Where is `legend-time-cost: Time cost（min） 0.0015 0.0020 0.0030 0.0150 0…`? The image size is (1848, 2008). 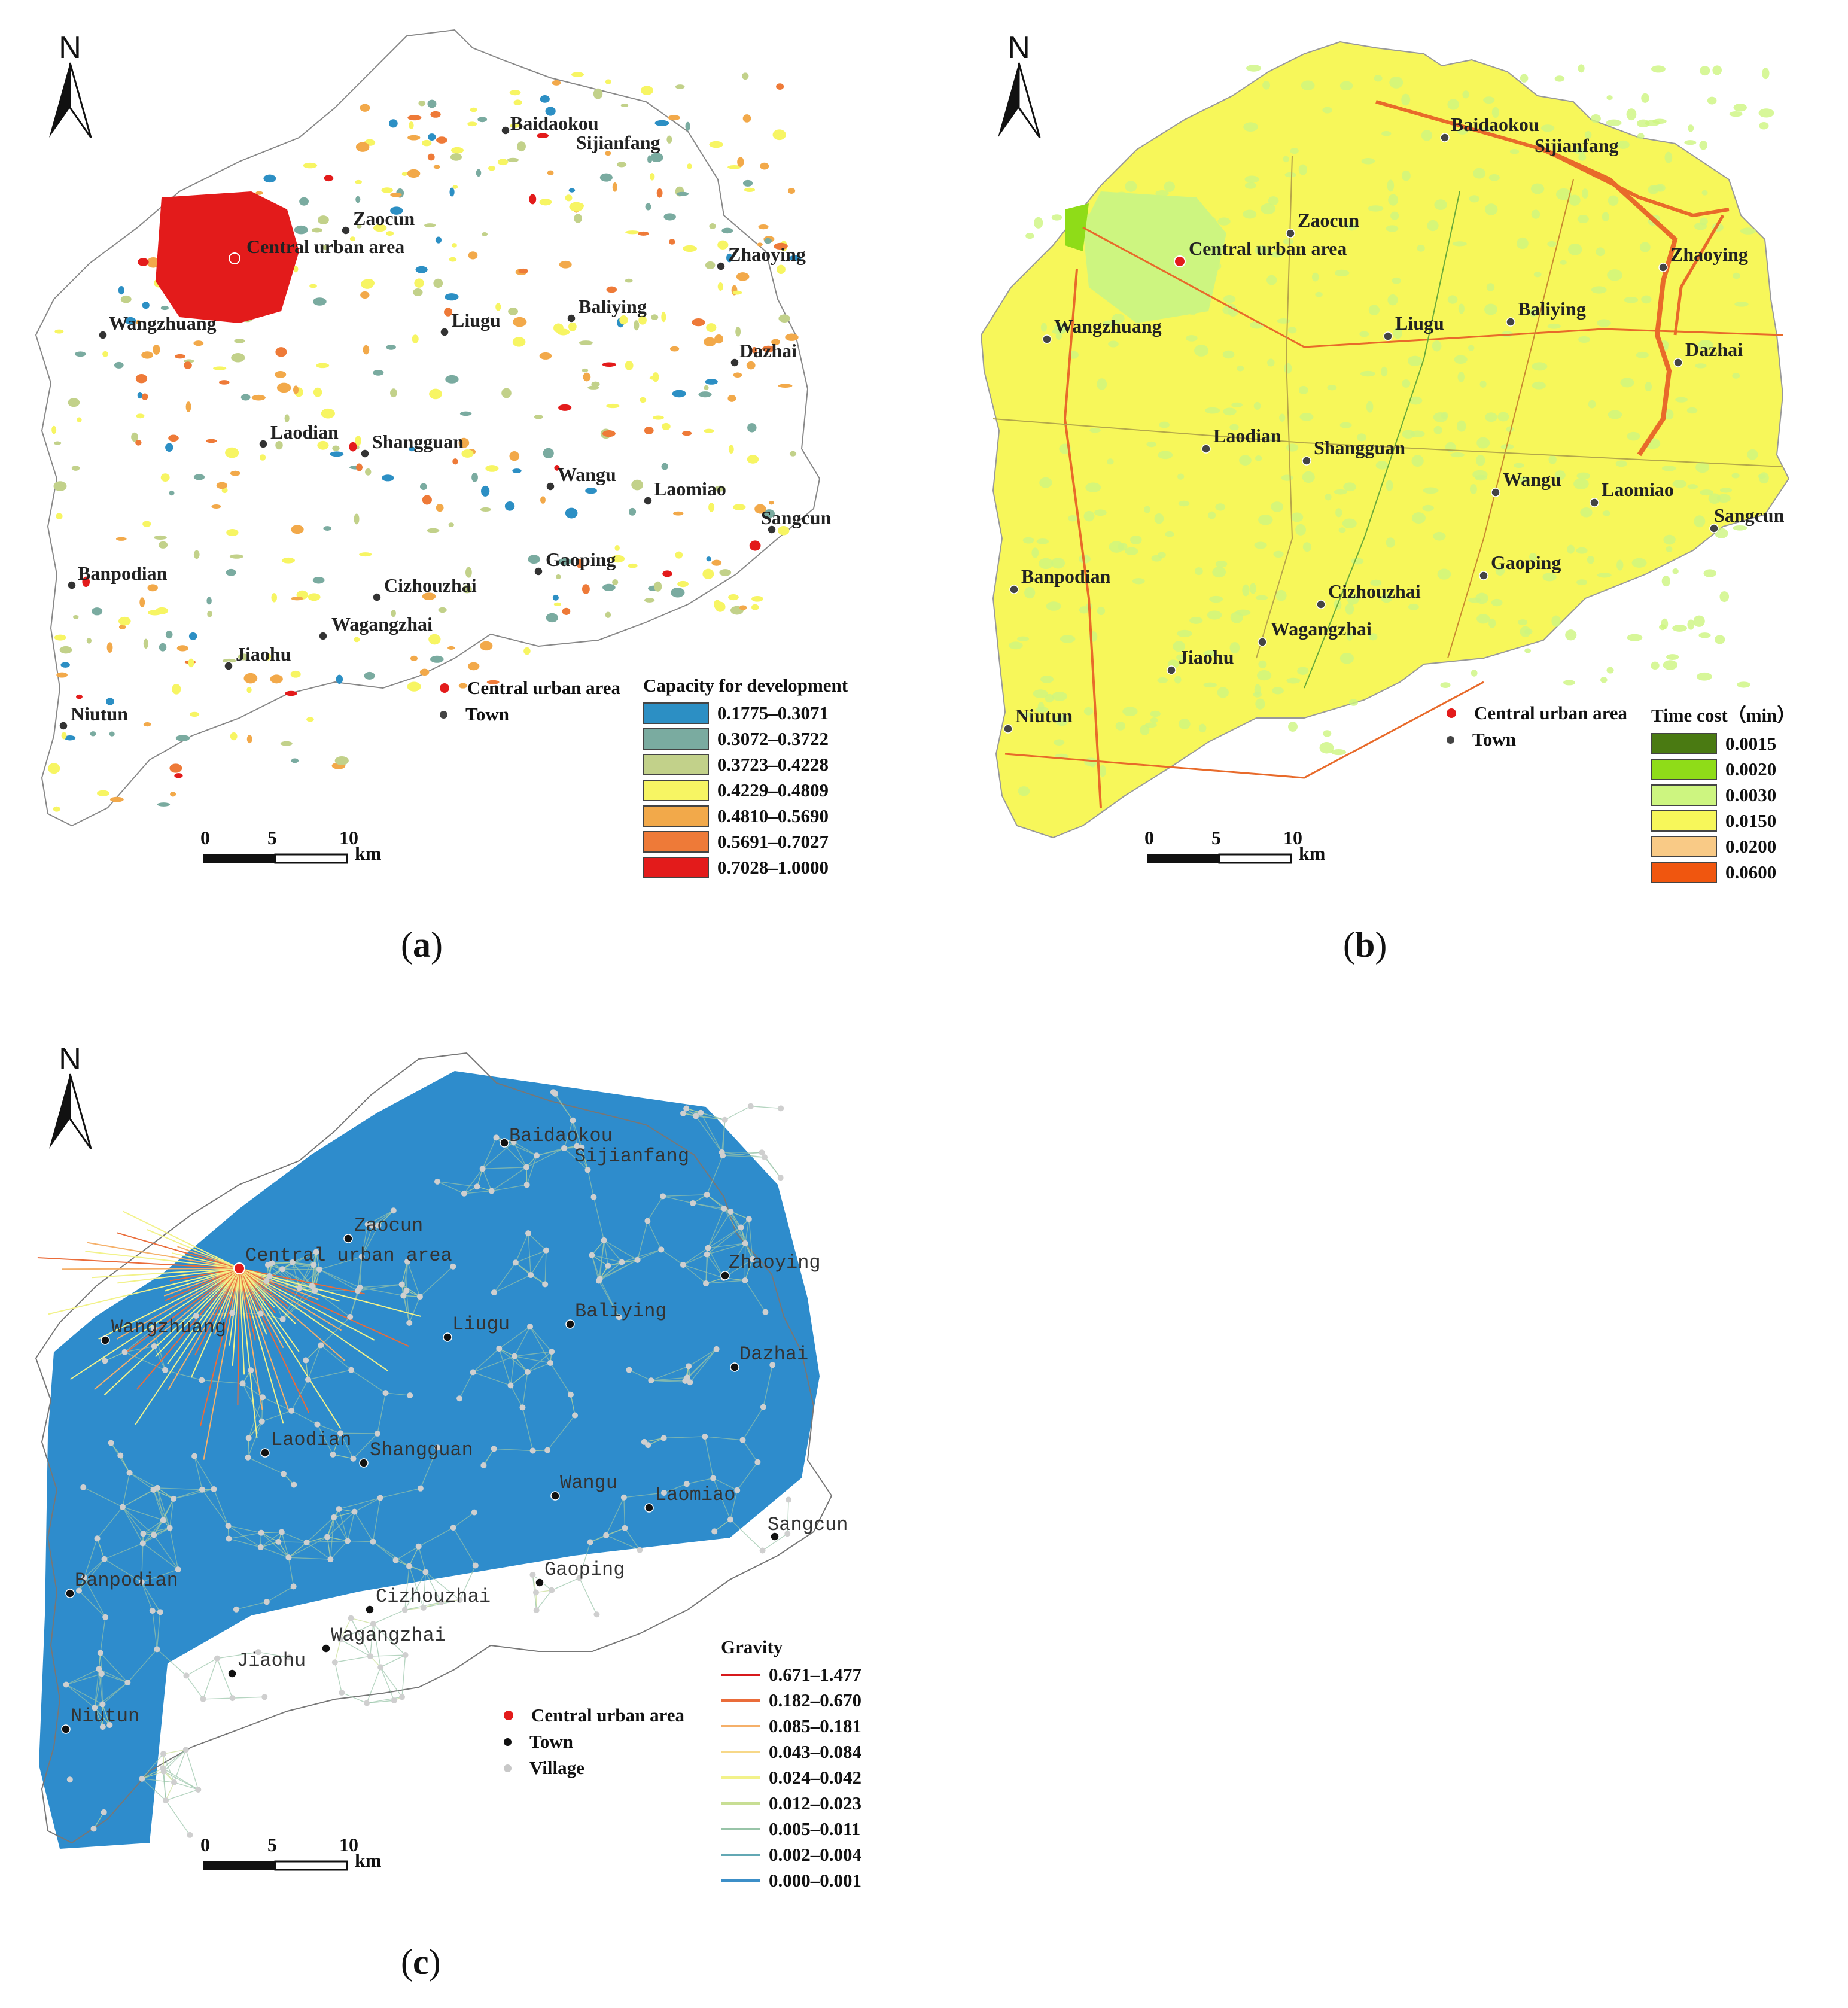 legend-time-cost: Time cost（min） 0.0015 0.0020 0.0030 0.0150 0… is located at coordinates (1723, 792).